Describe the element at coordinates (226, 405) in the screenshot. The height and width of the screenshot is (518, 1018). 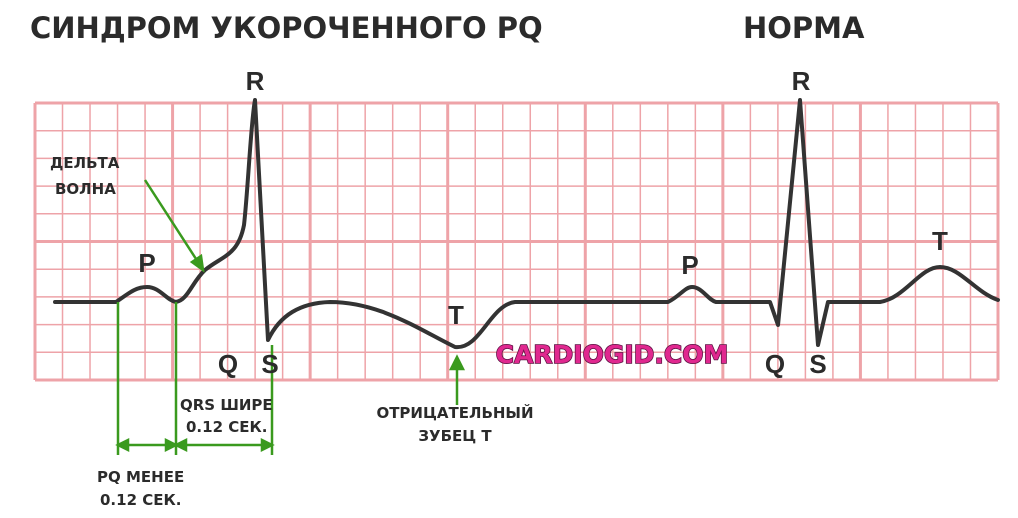
I see `annotation: QRS ШИРЕ` at that location.